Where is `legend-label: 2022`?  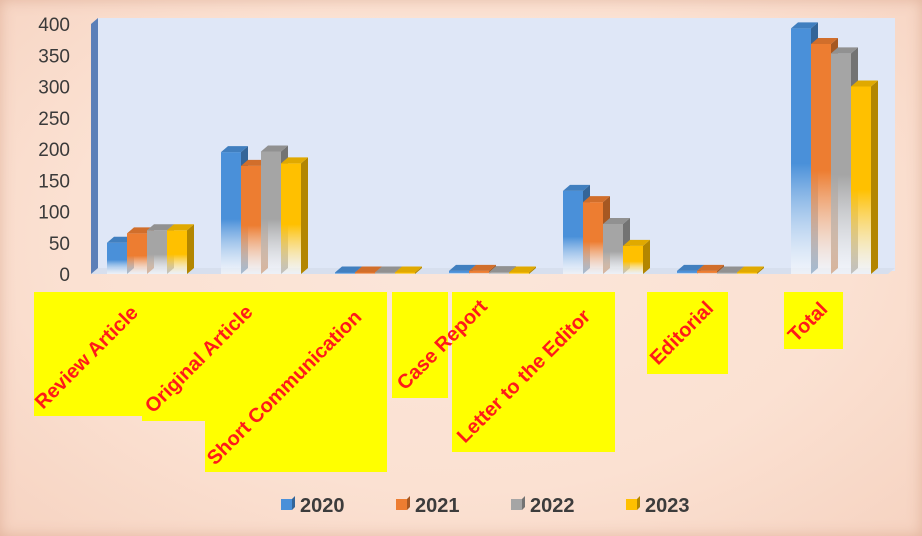 legend-label: 2022 is located at coordinates (552, 506).